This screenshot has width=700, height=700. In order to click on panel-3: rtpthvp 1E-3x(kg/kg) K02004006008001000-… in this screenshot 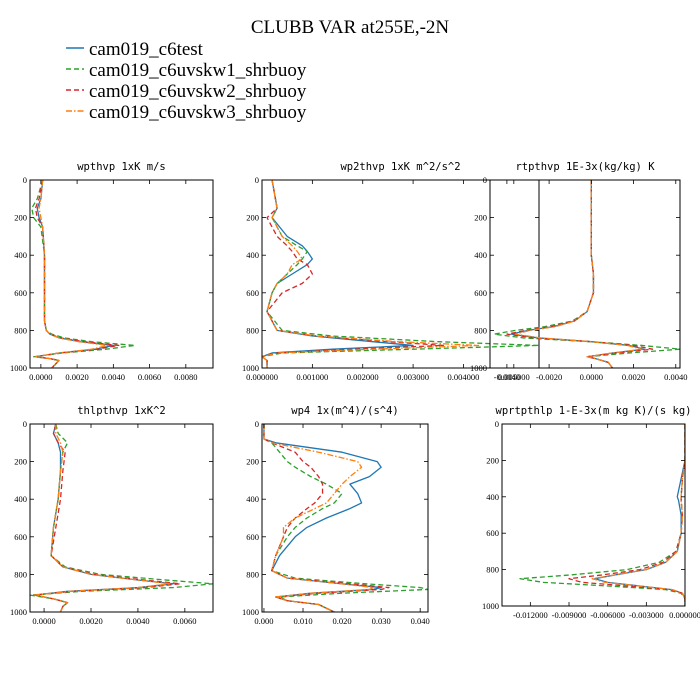, I will do `click(578, 271)`.